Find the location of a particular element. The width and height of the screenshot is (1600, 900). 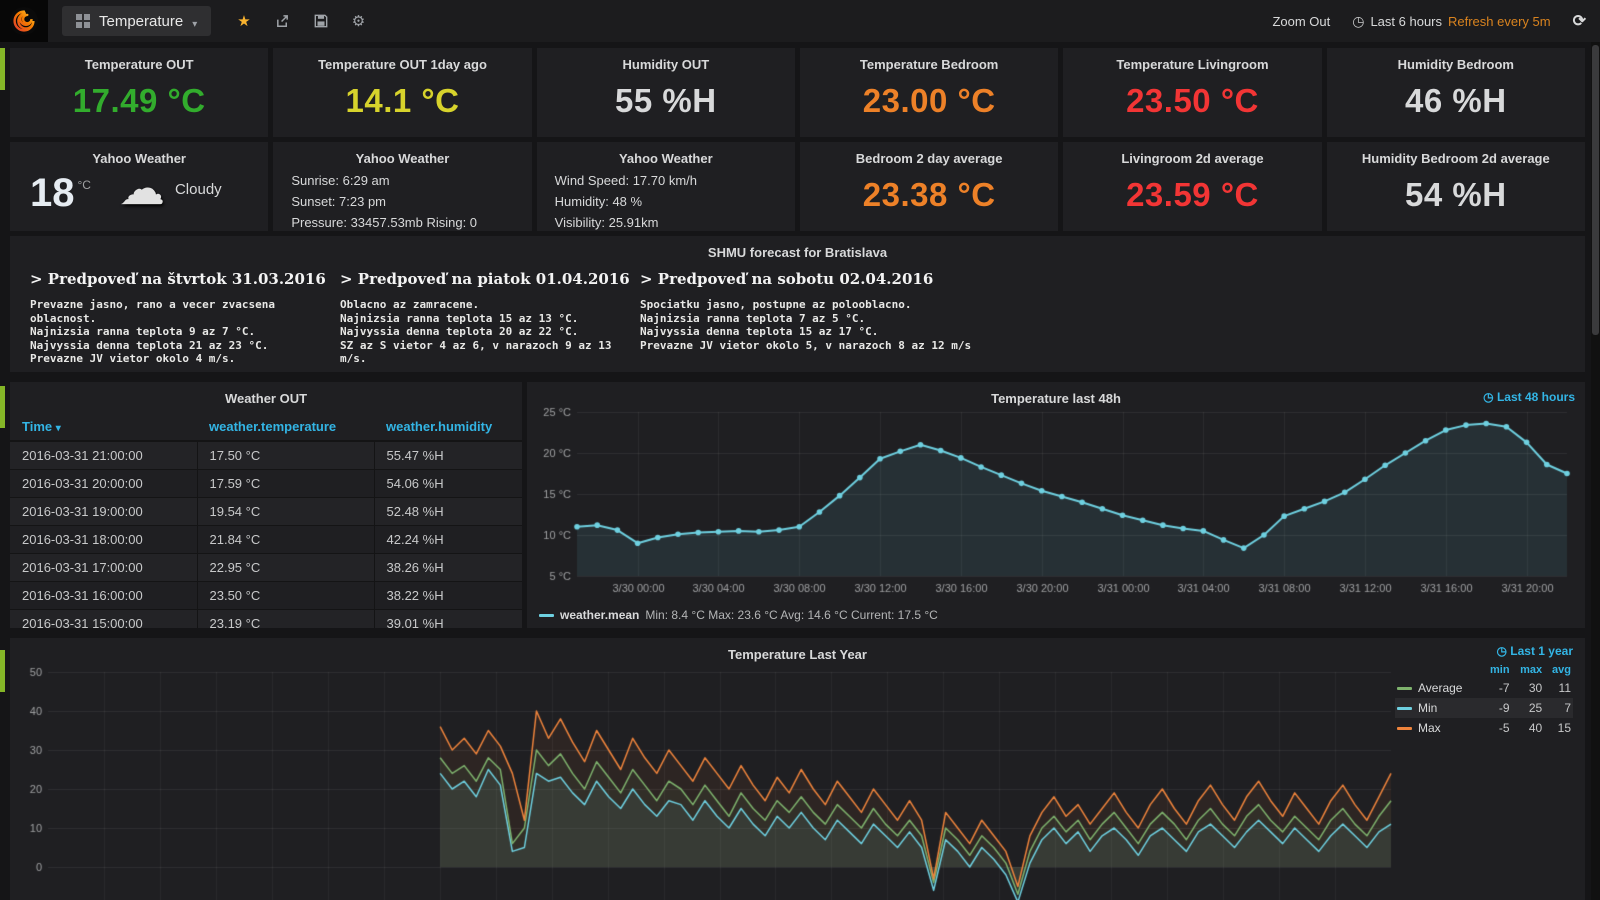

table-cell: 38.26 %H is located at coordinates (448, 567).